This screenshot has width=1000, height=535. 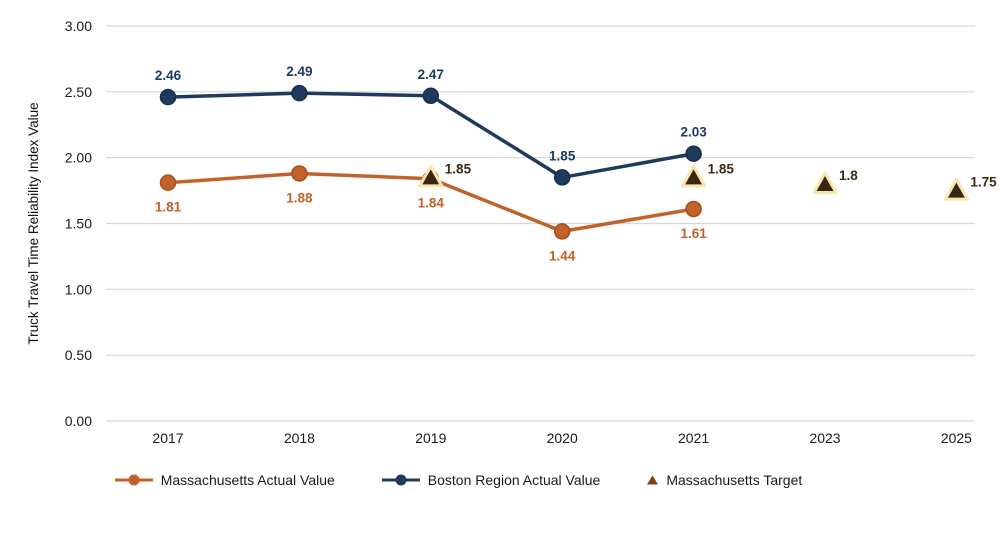 What do you see at coordinates (78, 158) in the screenshot?
I see `y-tick-label: 2.00` at bounding box center [78, 158].